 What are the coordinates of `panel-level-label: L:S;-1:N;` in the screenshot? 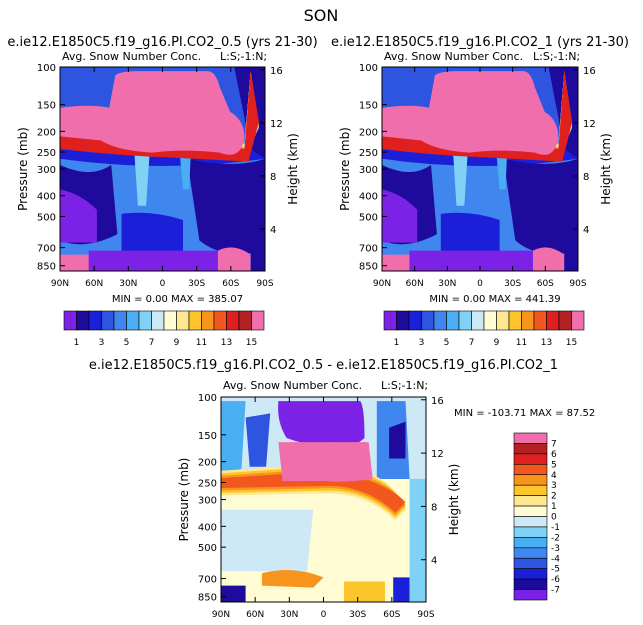 It's located at (243, 56).